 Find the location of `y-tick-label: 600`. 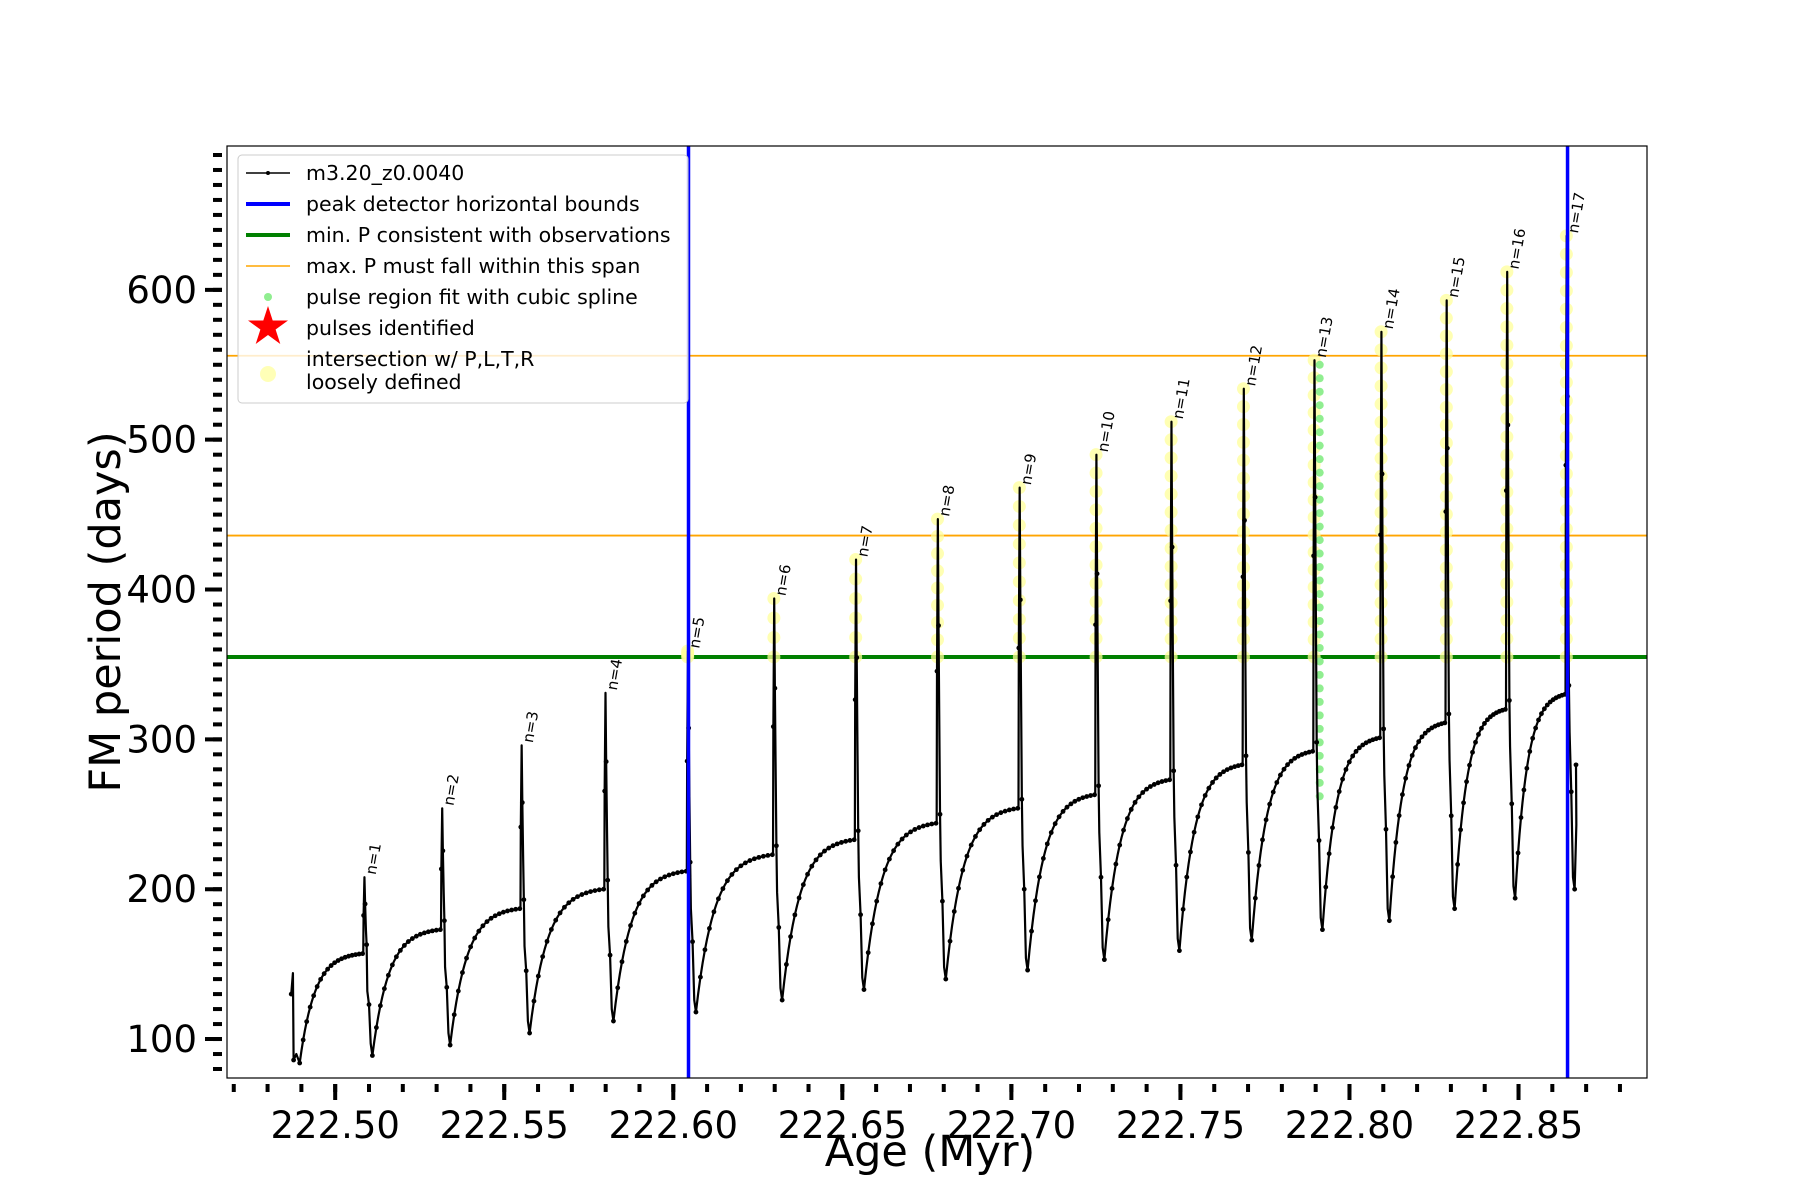

y-tick-label: 600 is located at coordinates (161, 290).